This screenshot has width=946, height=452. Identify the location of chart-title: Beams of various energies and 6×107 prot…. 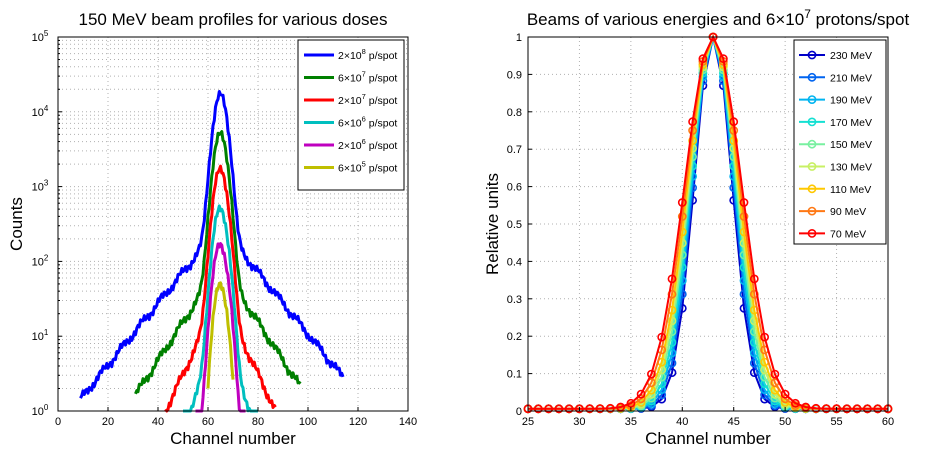
(718, 18).